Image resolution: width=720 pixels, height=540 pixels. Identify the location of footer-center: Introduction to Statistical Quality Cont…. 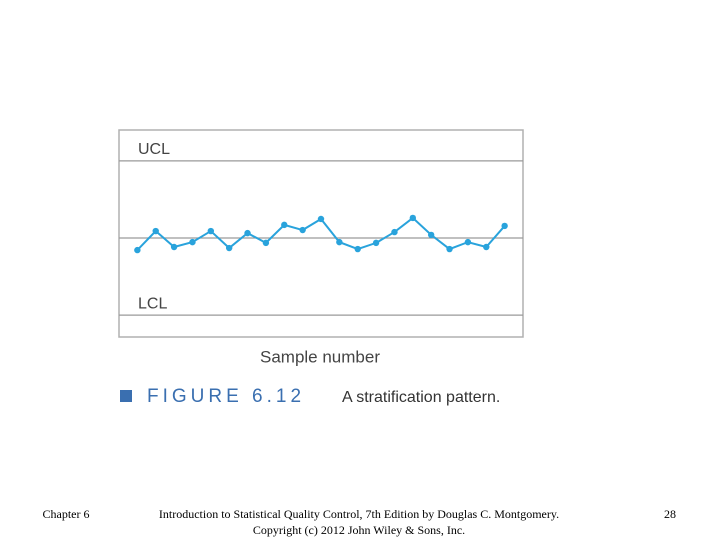
(359, 514).